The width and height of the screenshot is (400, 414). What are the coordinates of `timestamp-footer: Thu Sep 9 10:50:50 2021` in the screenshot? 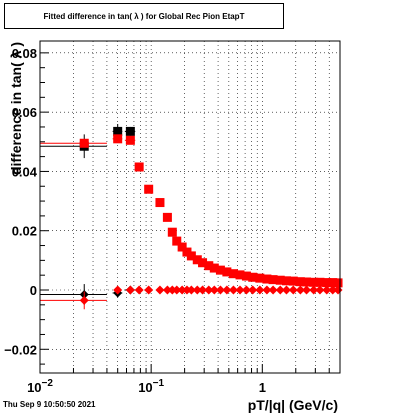 It's located at (49, 404).